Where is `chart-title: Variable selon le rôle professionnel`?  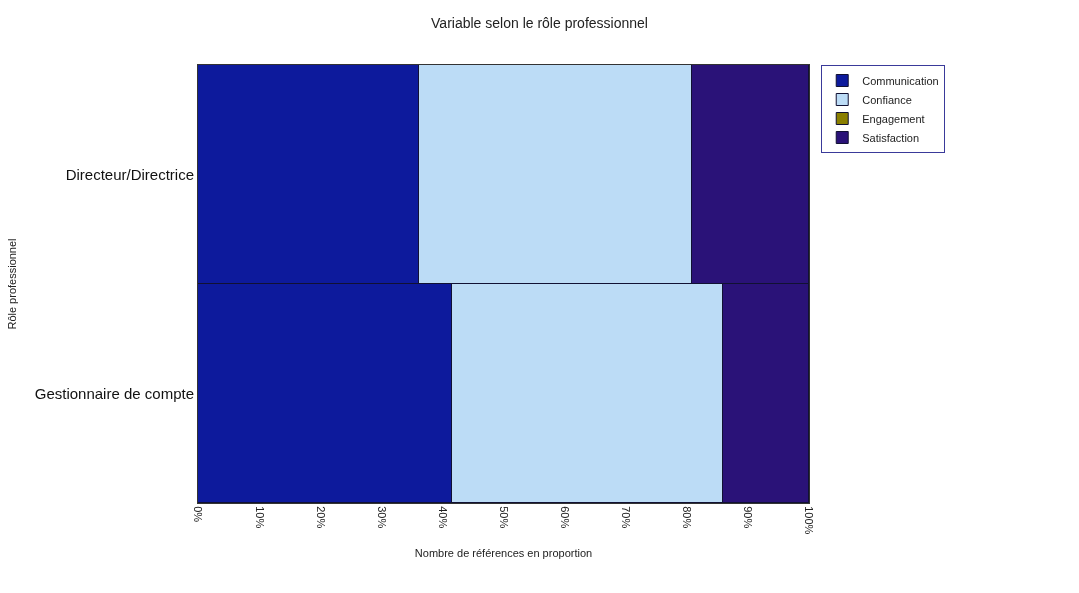
chart-title: Variable selon le rôle professionnel is located at coordinates (539, 22).